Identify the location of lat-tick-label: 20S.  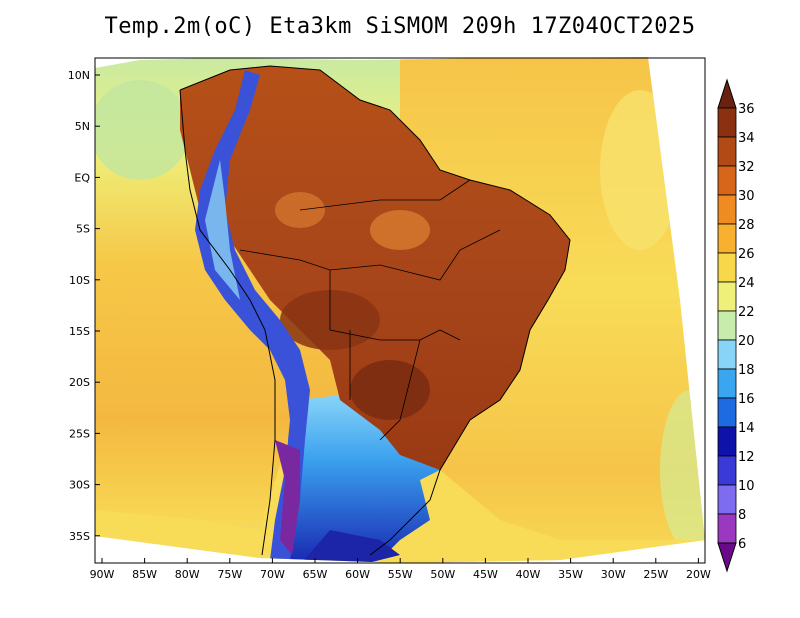
(79, 382).